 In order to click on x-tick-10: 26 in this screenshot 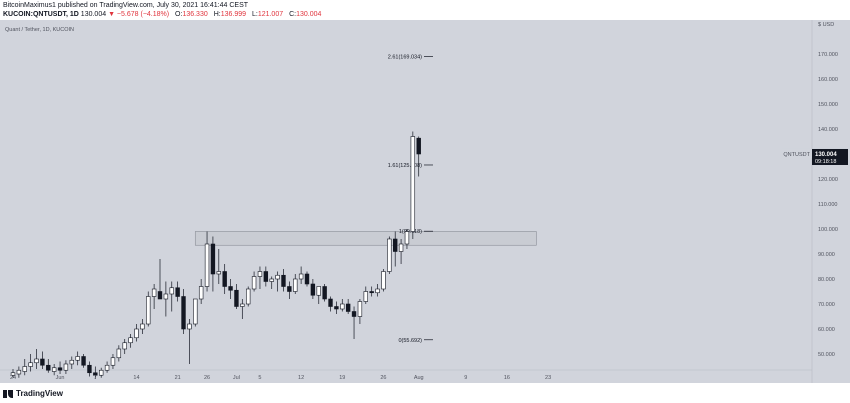, I will do `click(383, 378)`.